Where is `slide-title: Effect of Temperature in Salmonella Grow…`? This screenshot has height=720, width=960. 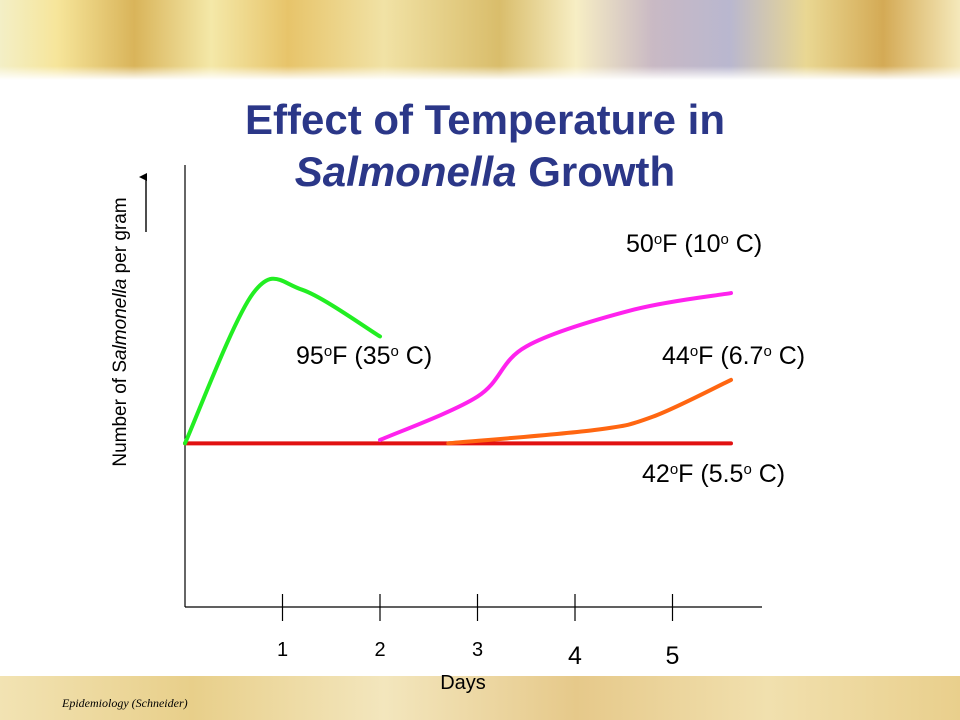 slide-title: Effect of Temperature in Salmonella Grow… is located at coordinates (485, 146).